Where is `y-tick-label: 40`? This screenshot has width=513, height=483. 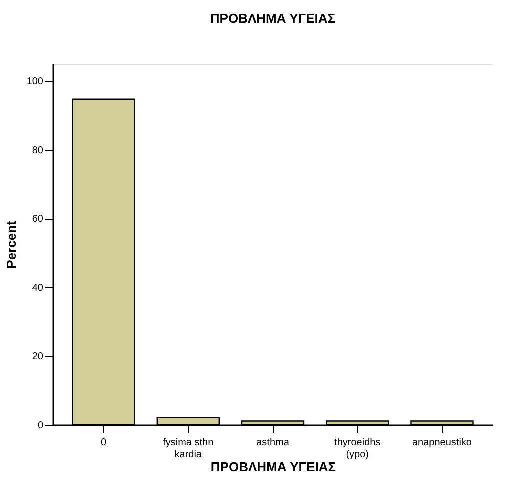
y-tick-label: 40 is located at coordinates (38, 288).